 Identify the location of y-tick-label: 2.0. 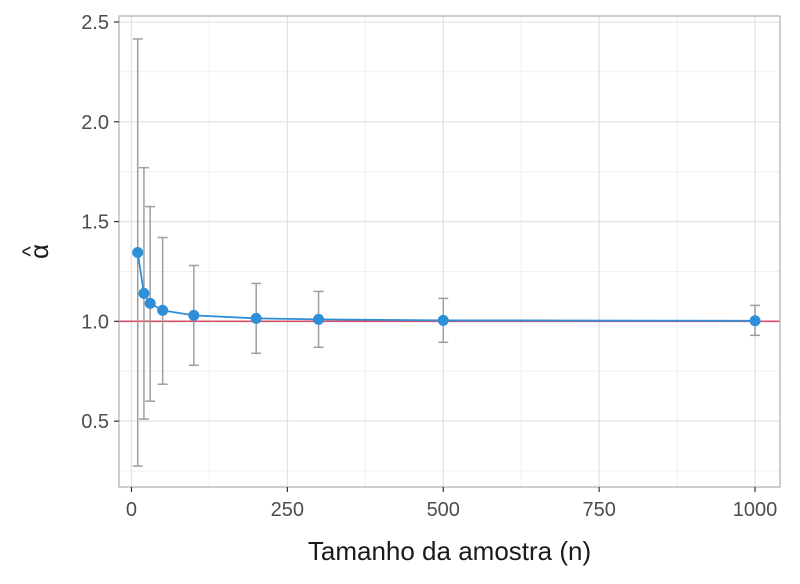
(95, 123).